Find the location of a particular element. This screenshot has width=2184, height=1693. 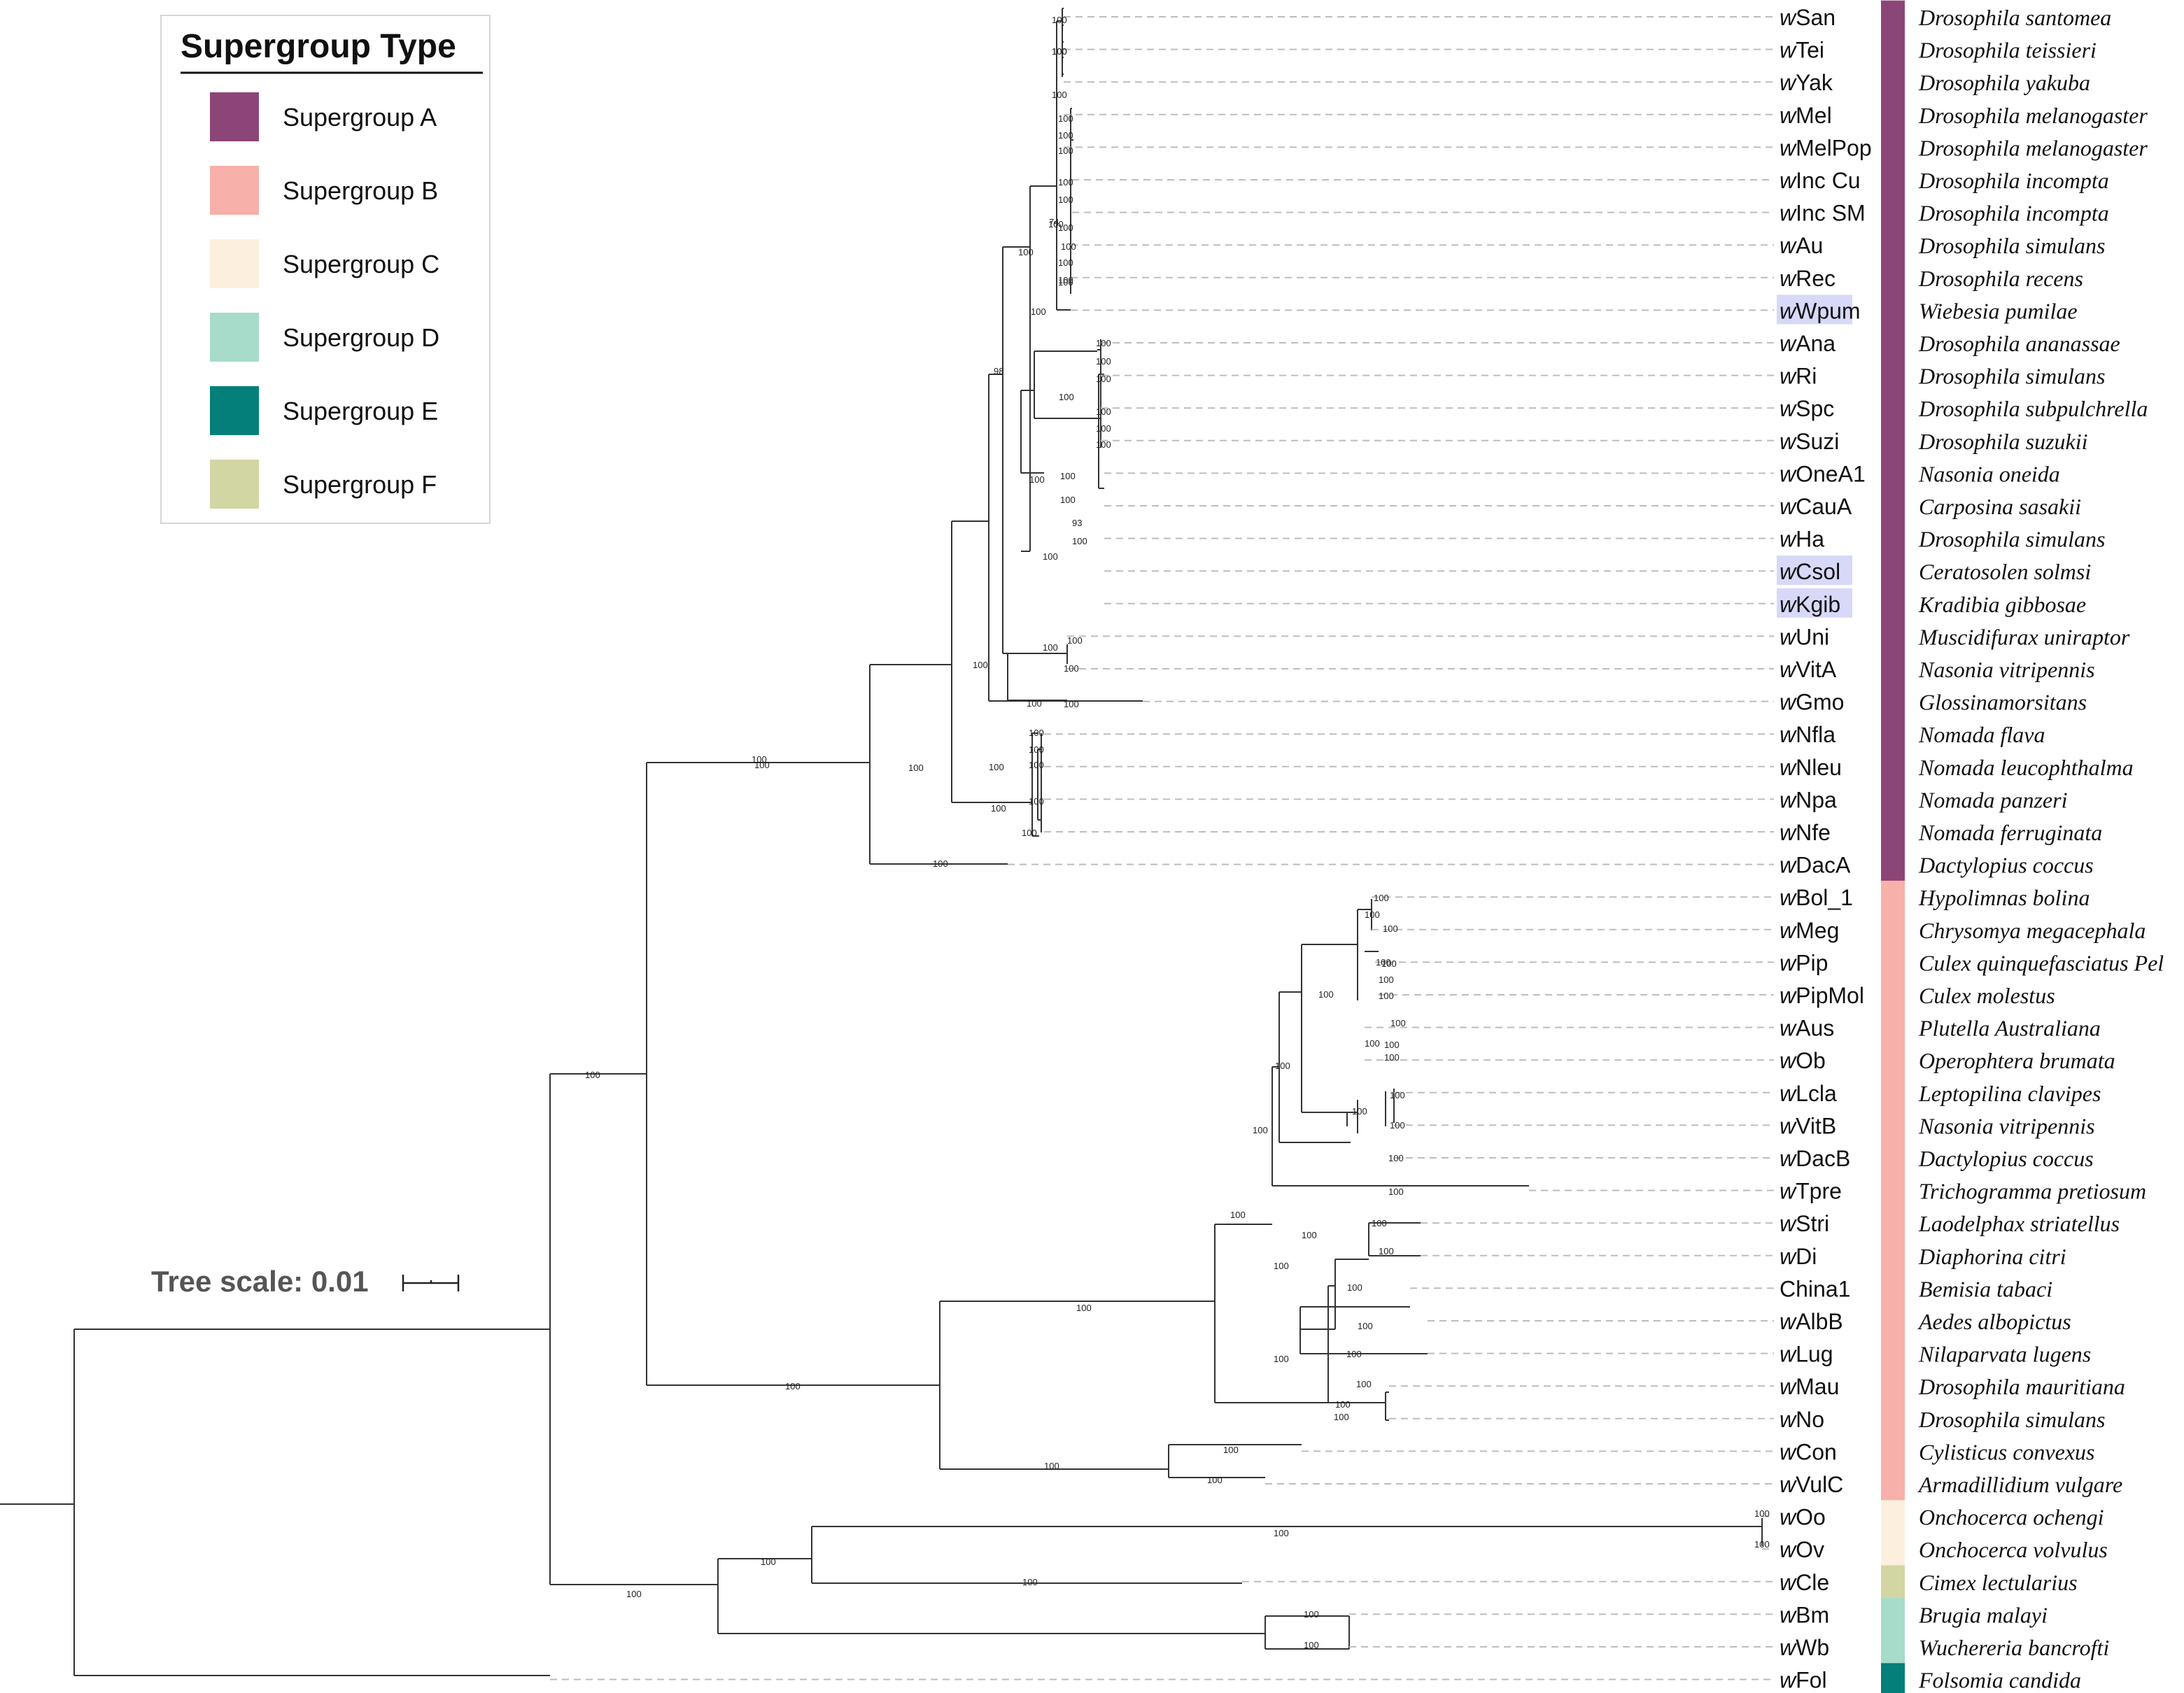

host-label: Plutella Australiana is located at coordinates (2009, 1028).